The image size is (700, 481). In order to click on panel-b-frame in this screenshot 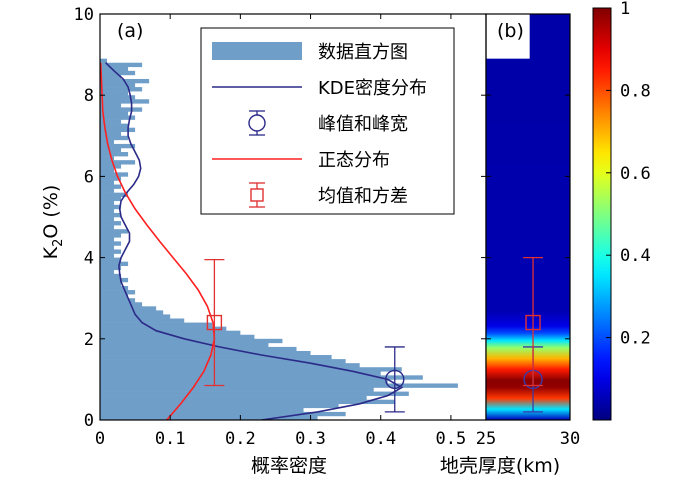, I will do `click(528, 217)`.